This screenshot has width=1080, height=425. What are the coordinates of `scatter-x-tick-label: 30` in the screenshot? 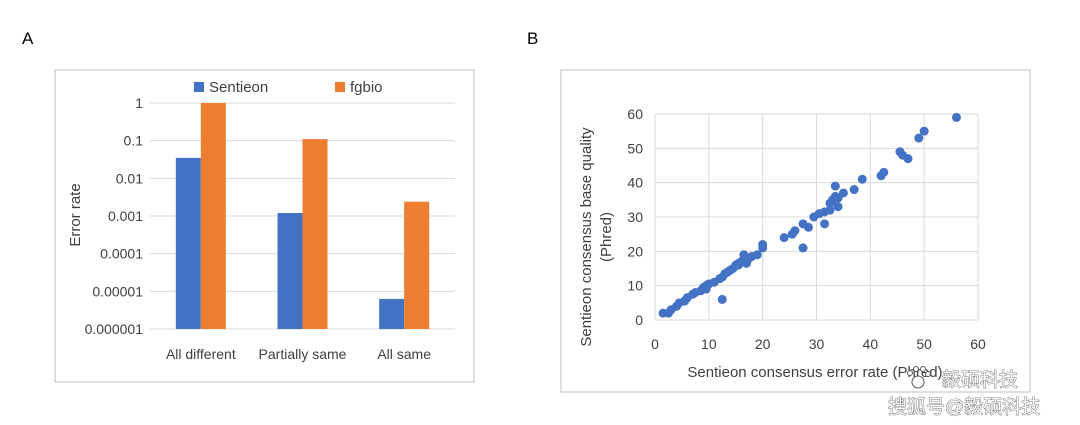 It's located at (817, 344).